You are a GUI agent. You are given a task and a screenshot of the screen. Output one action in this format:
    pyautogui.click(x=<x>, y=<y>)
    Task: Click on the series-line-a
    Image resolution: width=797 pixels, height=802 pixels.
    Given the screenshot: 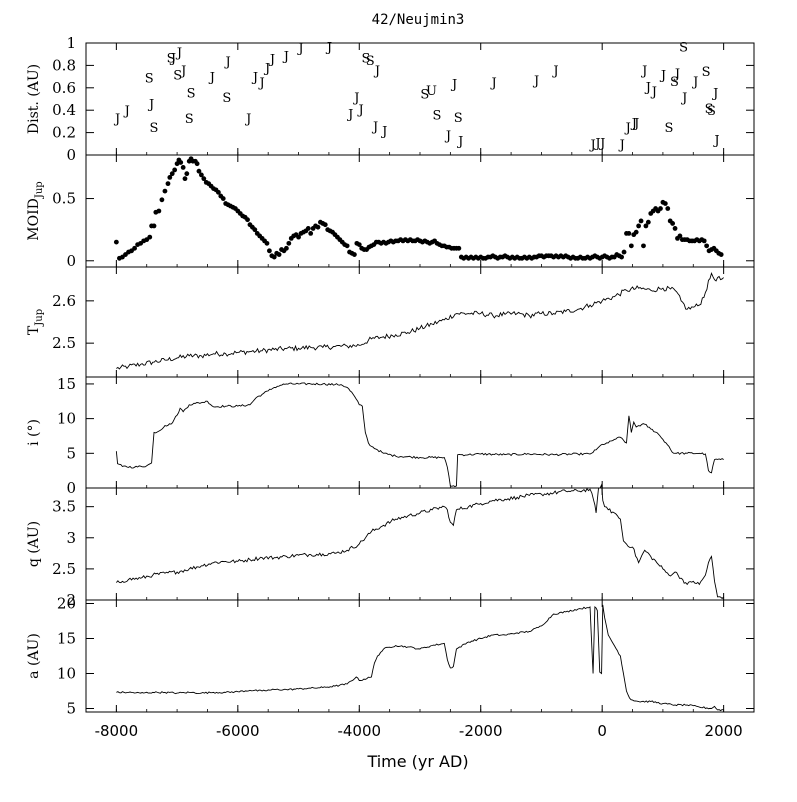 What is the action you would take?
    pyautogui.click(x=420, y=658)
    